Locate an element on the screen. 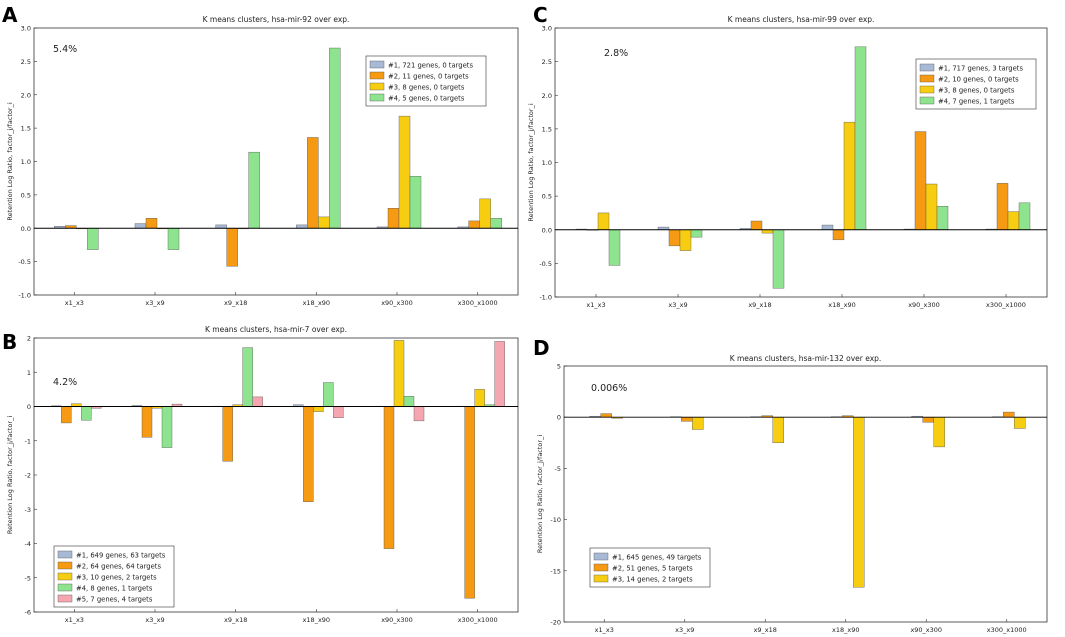  y-axis-label: Retention Log Ratio, factor_j/factor_i is located at coordinates (10, 161).